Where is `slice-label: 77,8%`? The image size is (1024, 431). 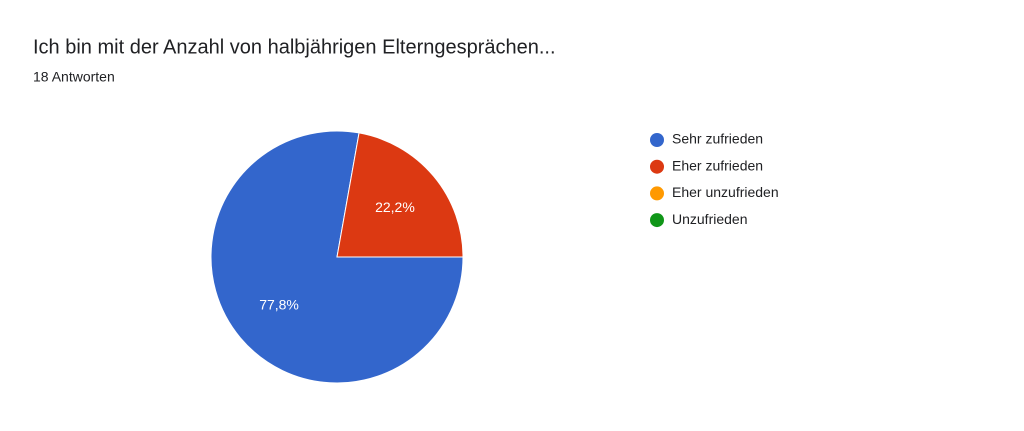 slice-label: 77,8% is located at coordinates (279, 304).